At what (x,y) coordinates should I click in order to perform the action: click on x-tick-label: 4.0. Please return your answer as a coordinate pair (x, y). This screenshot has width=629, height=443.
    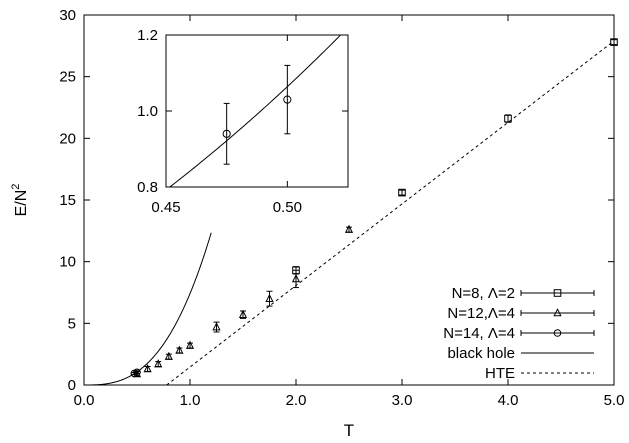
    Looking at the image, I should click on (508, 400).